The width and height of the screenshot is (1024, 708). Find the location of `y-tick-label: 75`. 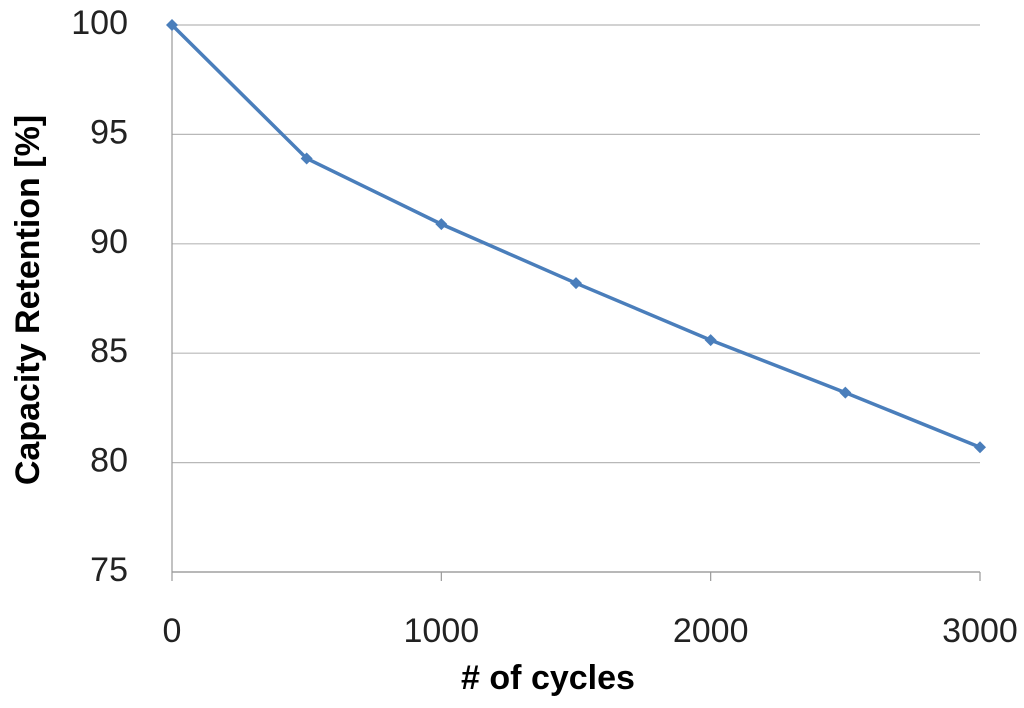

y-tick-label: 75 is located at coordinates (109, 570).